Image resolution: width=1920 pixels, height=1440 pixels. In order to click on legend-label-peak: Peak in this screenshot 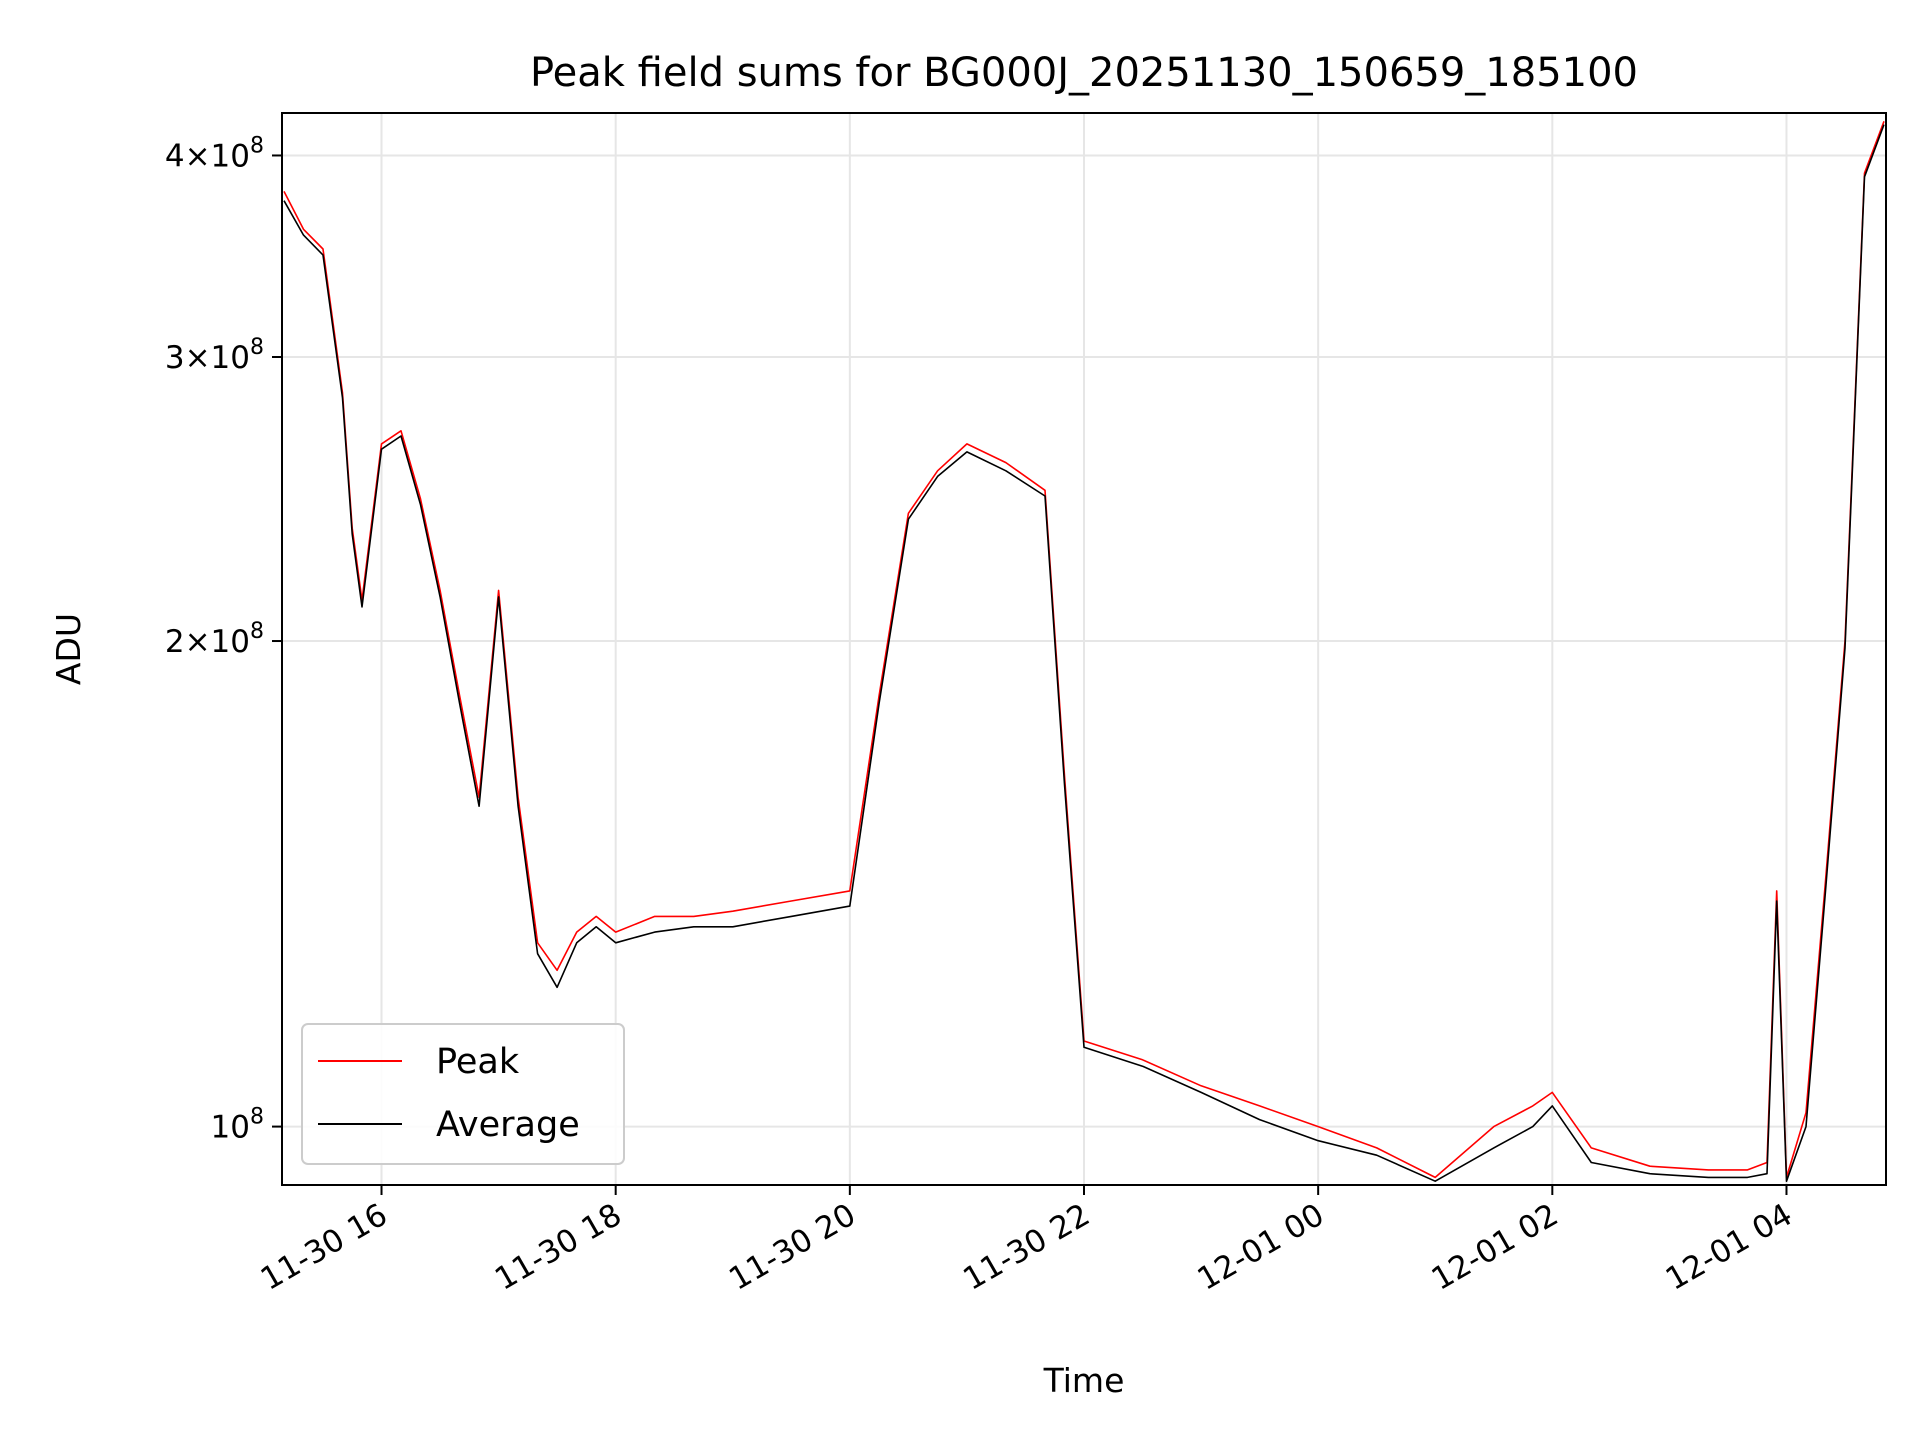, I will do `click(478, 1062)`.